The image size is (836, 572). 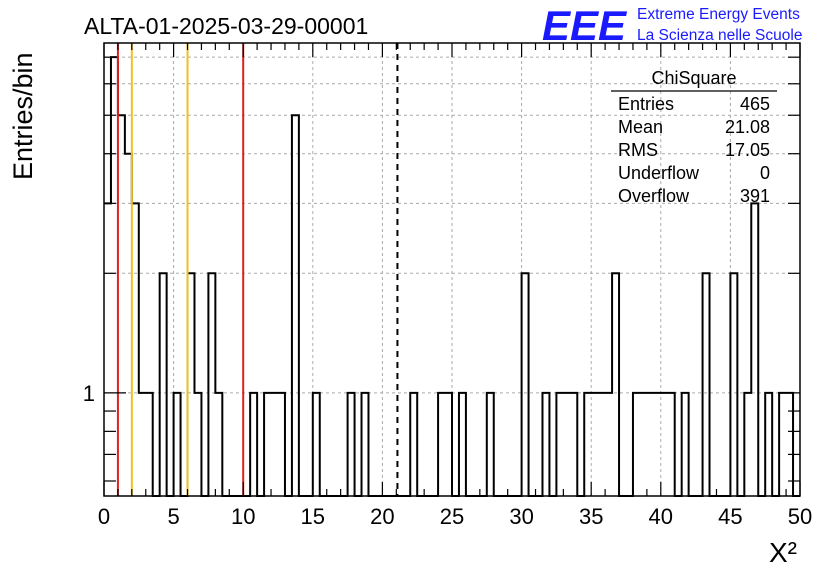 What do you see at coordinates (313, 516) in the screenshot?
I see `x-tick-label: 15` at bounding box center [313, 516].